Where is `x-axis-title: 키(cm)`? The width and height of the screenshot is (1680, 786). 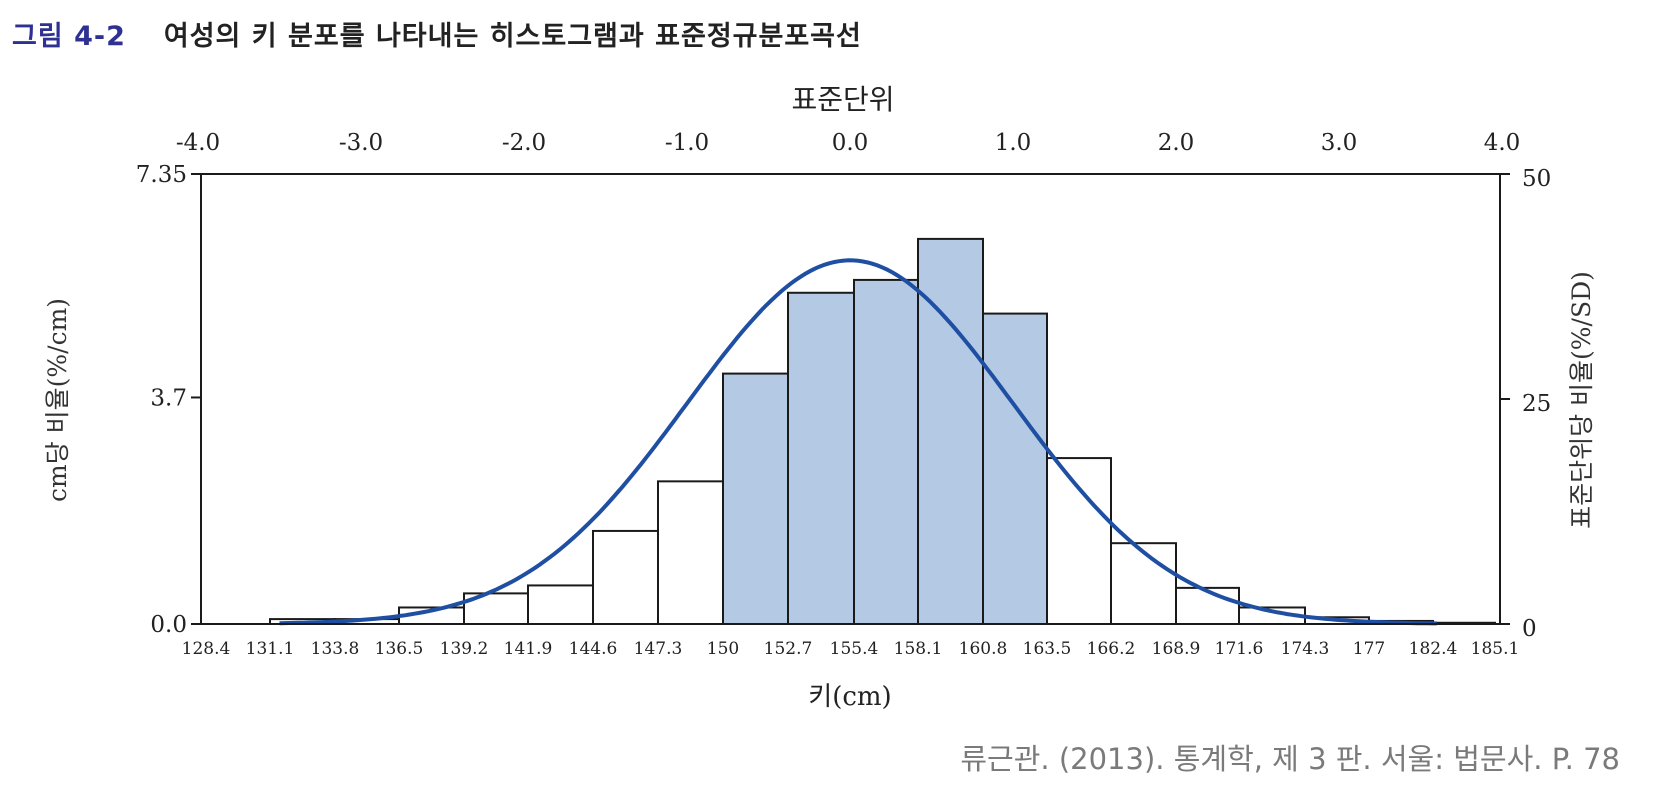
x-axis-title: 키(cm) is located at coordinates (849, 697).